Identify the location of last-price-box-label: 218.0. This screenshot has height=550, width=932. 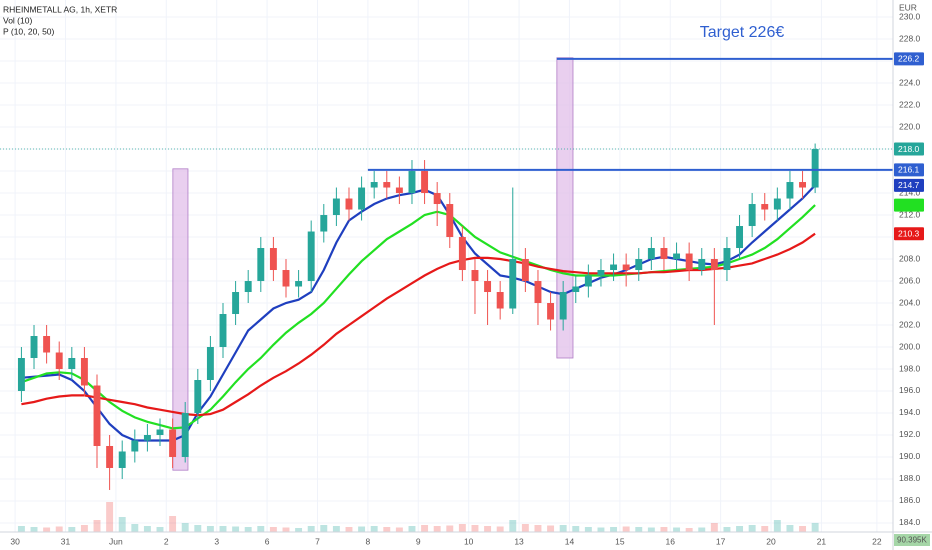
(909, 149).